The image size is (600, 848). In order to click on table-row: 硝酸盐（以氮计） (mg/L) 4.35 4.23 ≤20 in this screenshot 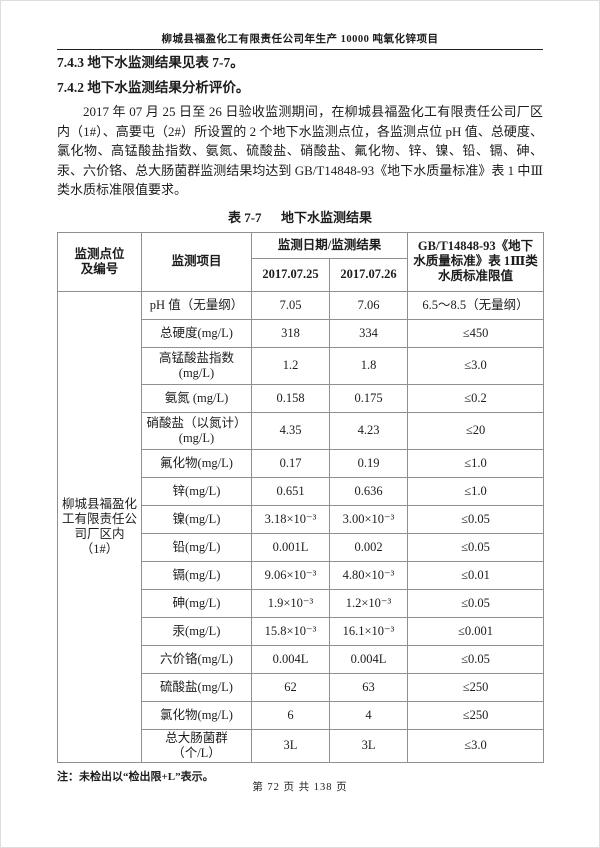, I will do `click(301, 430)`.